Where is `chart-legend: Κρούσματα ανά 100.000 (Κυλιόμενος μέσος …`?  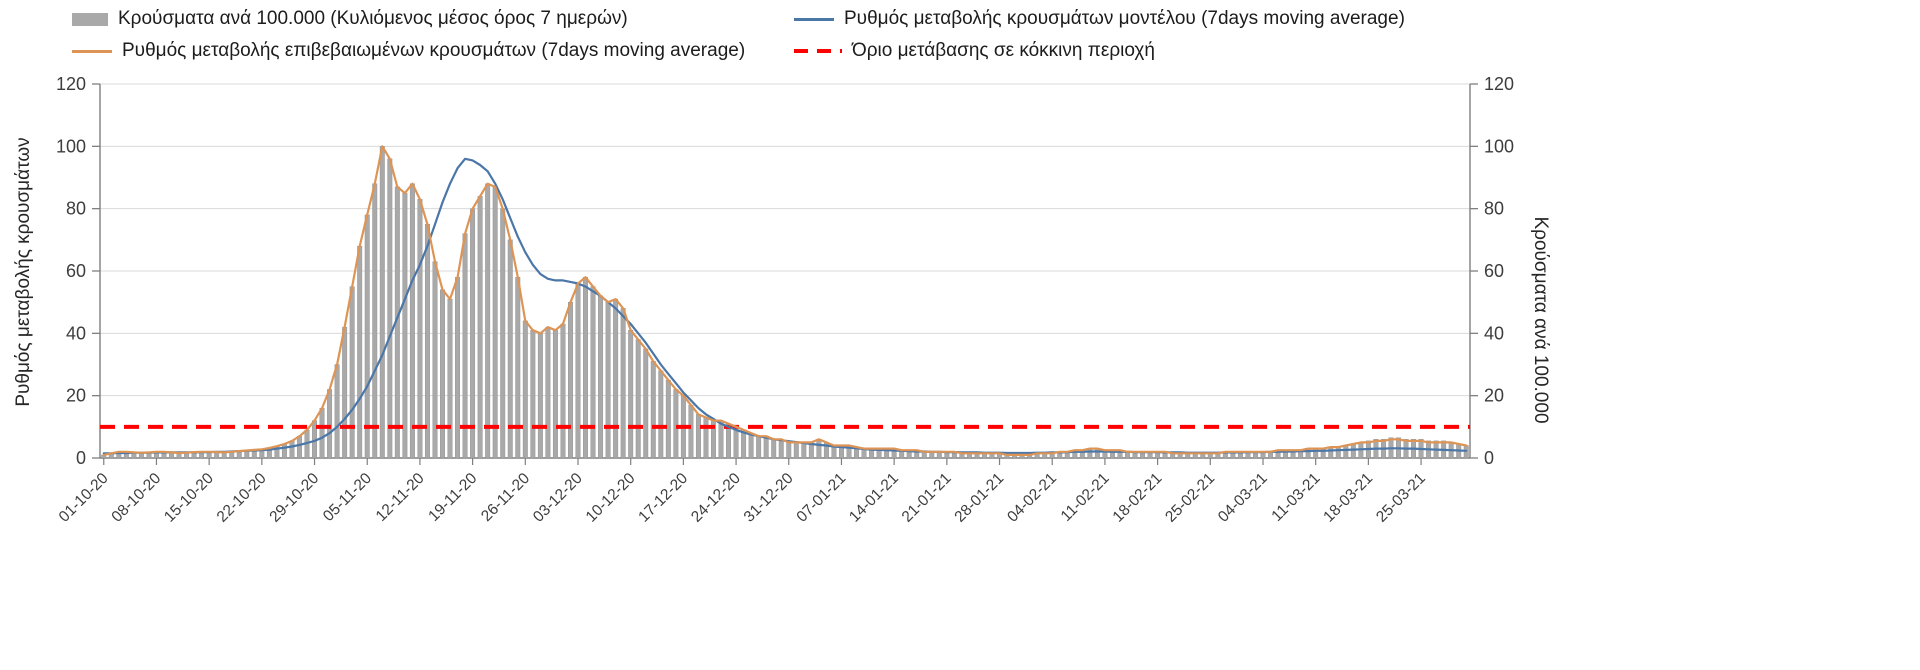
chart-legend: Κρούσματα ανά 100.000 (Κυλιόμενος μέσος … is located at coordinates (738, 35).